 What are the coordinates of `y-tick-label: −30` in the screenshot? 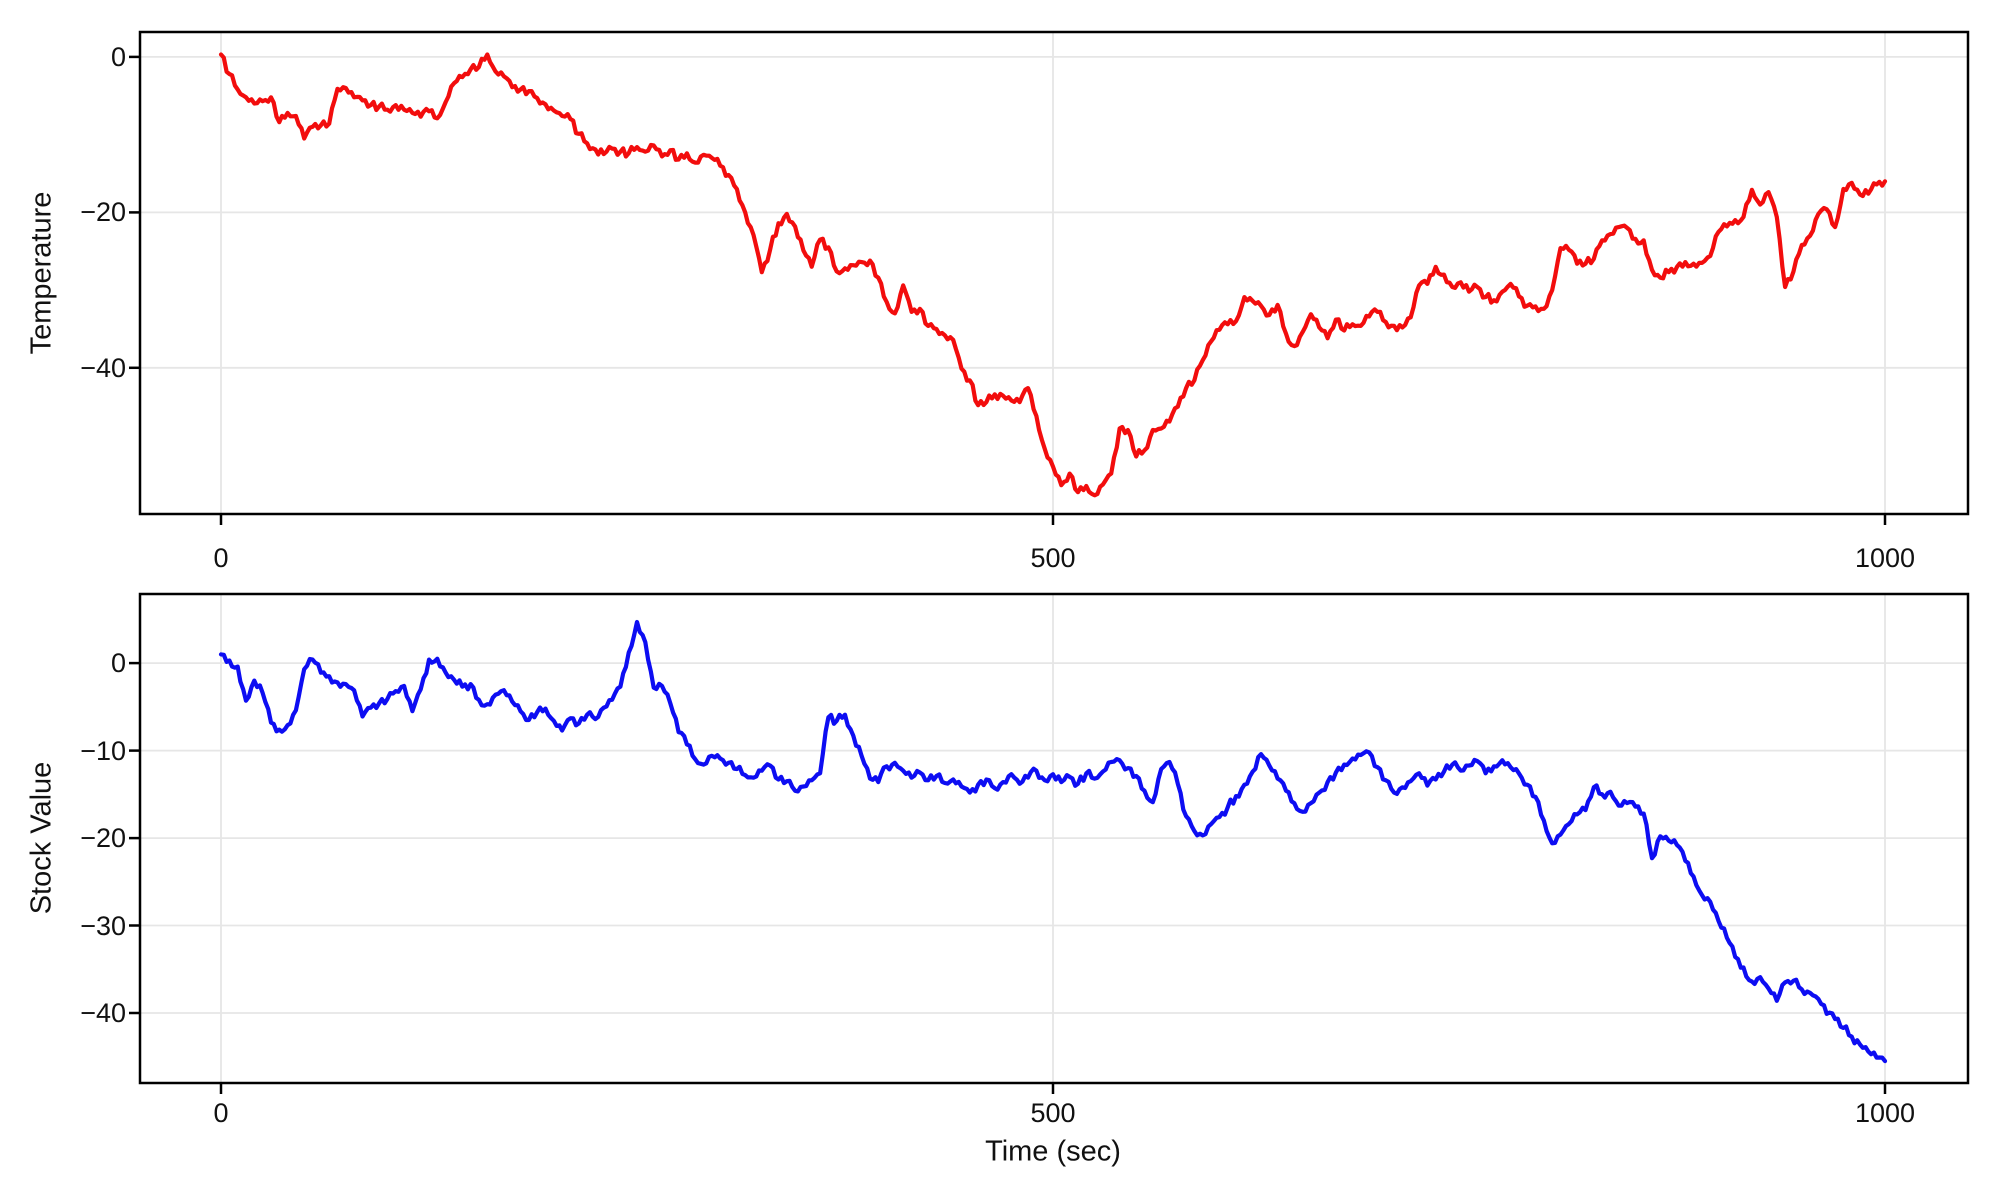 It's located at (103, 926).